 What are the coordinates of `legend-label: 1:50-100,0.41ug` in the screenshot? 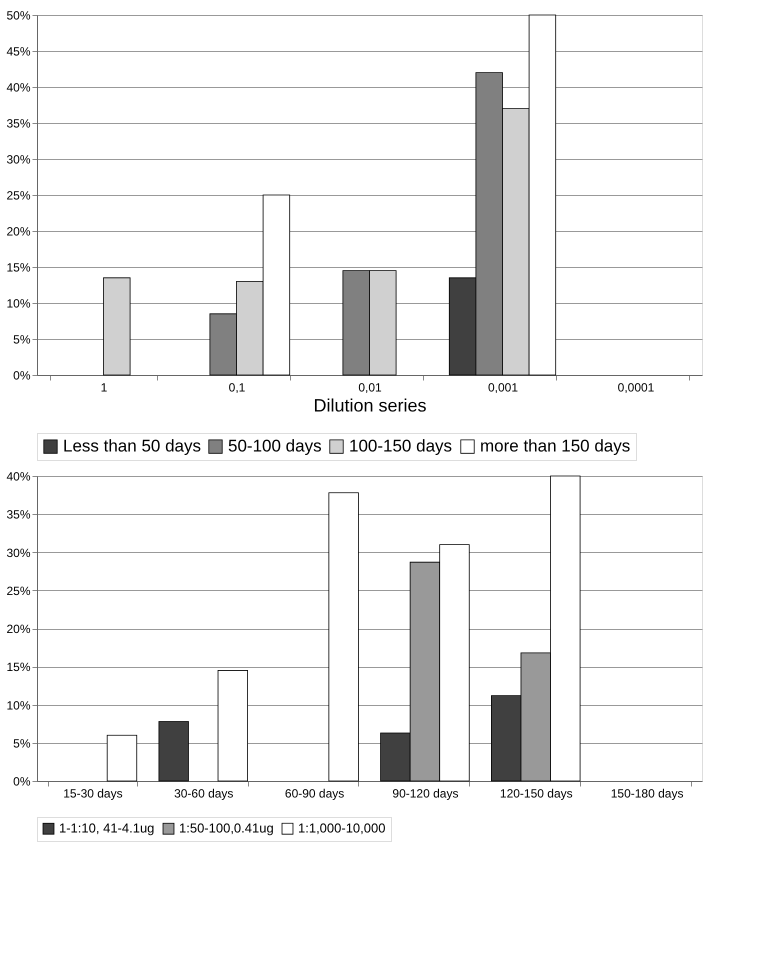 It's located at (226, 828).